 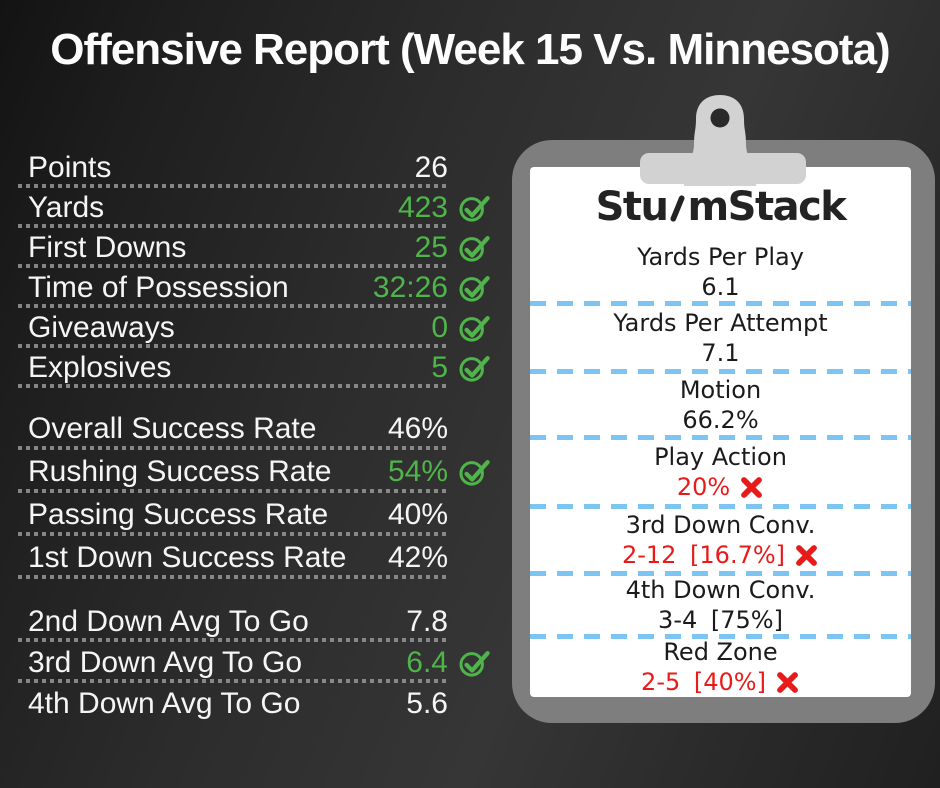 What do you see at coordinates (178, 514) in the screenshot?
I see `stat-label: Passing Success Rate` at bounding box center [178, 514].